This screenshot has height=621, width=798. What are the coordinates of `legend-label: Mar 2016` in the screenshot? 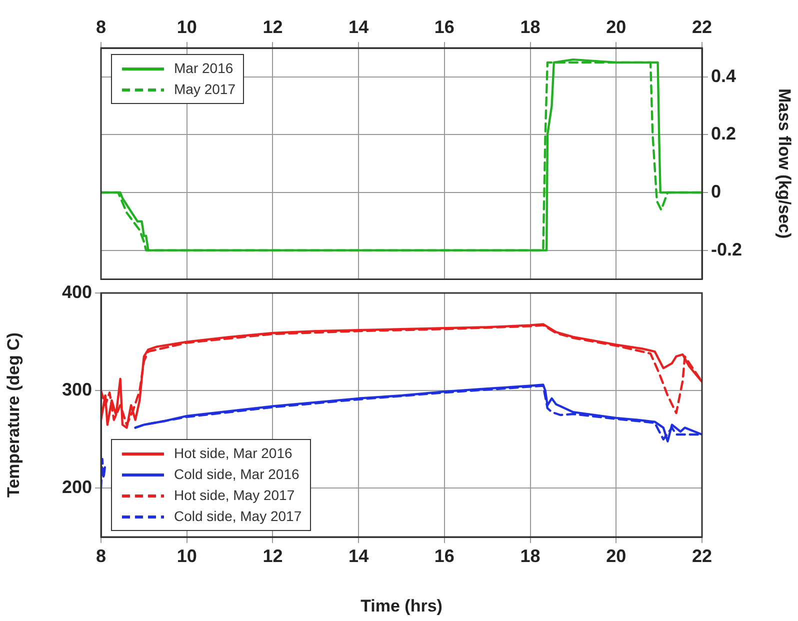 It's located at (204, 68).